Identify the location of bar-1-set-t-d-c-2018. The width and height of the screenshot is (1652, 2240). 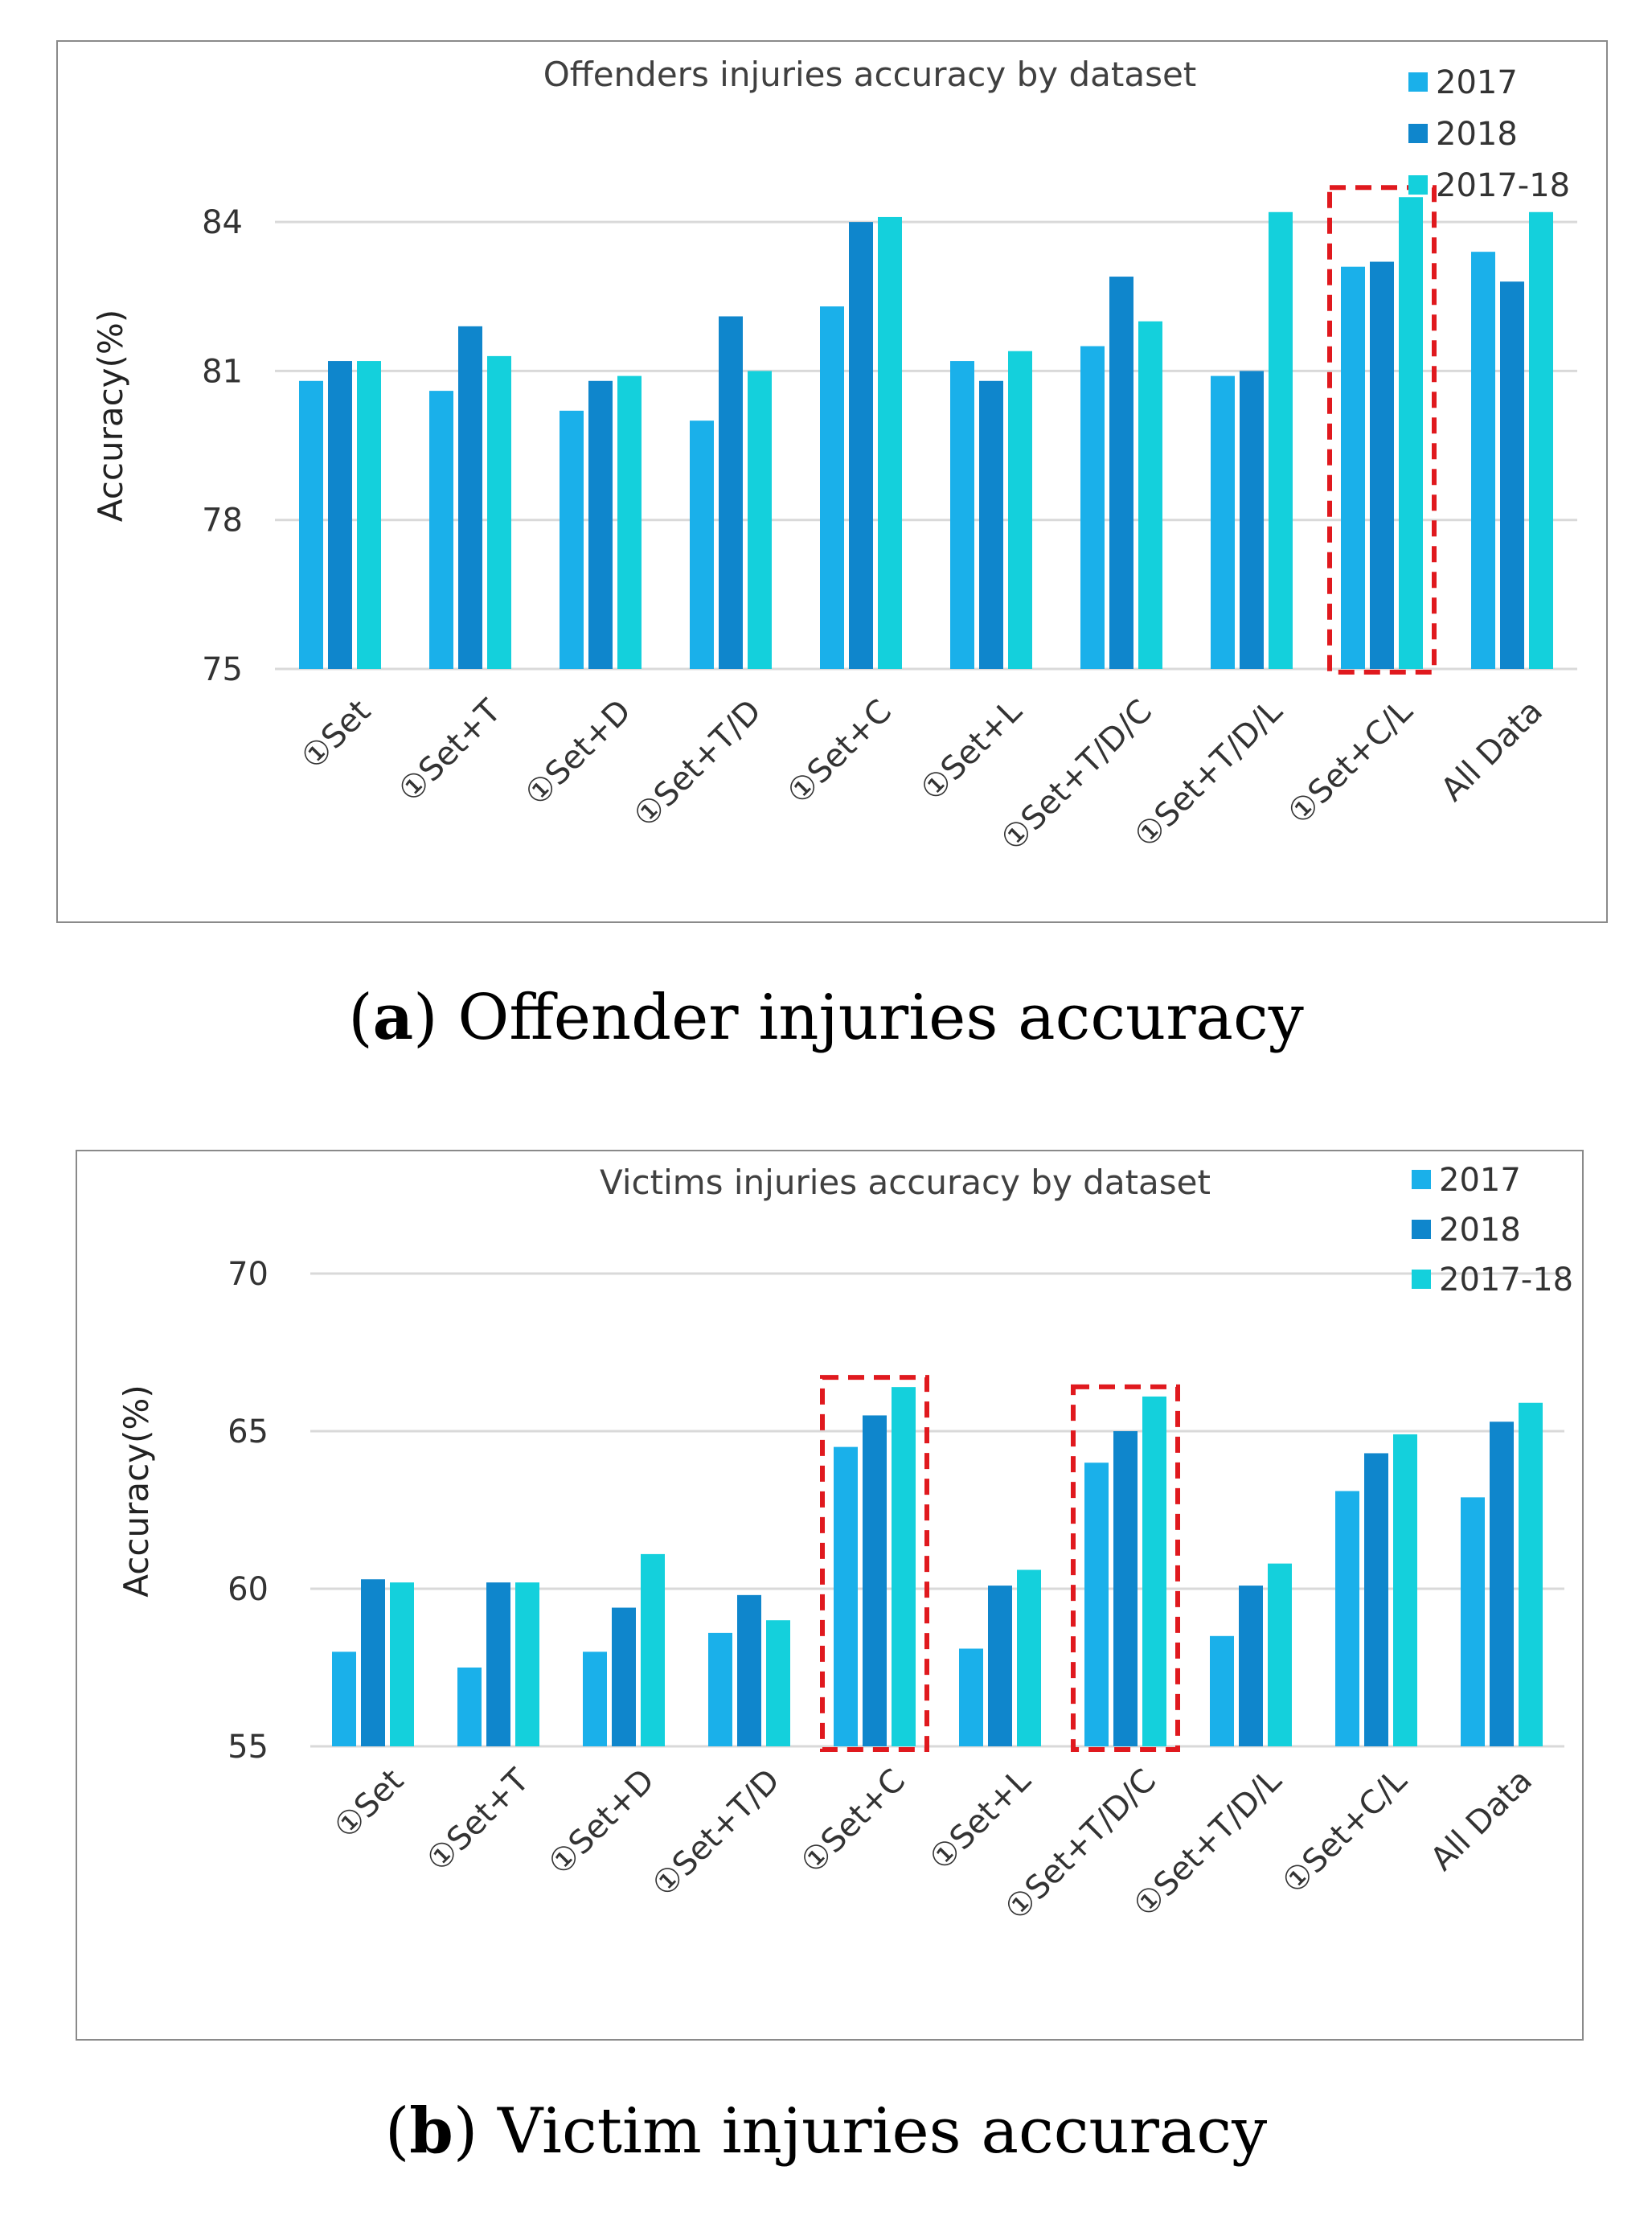
(1121, 473).